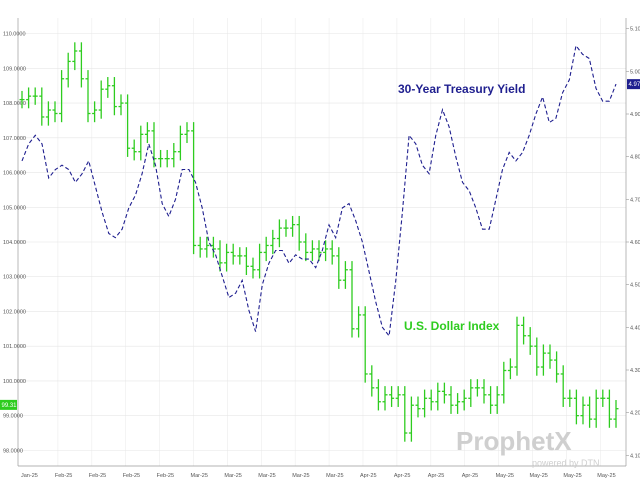 This screenshot has height=480, width=640. I want to click on right-tick-label: 4.200, so click(635, 414).